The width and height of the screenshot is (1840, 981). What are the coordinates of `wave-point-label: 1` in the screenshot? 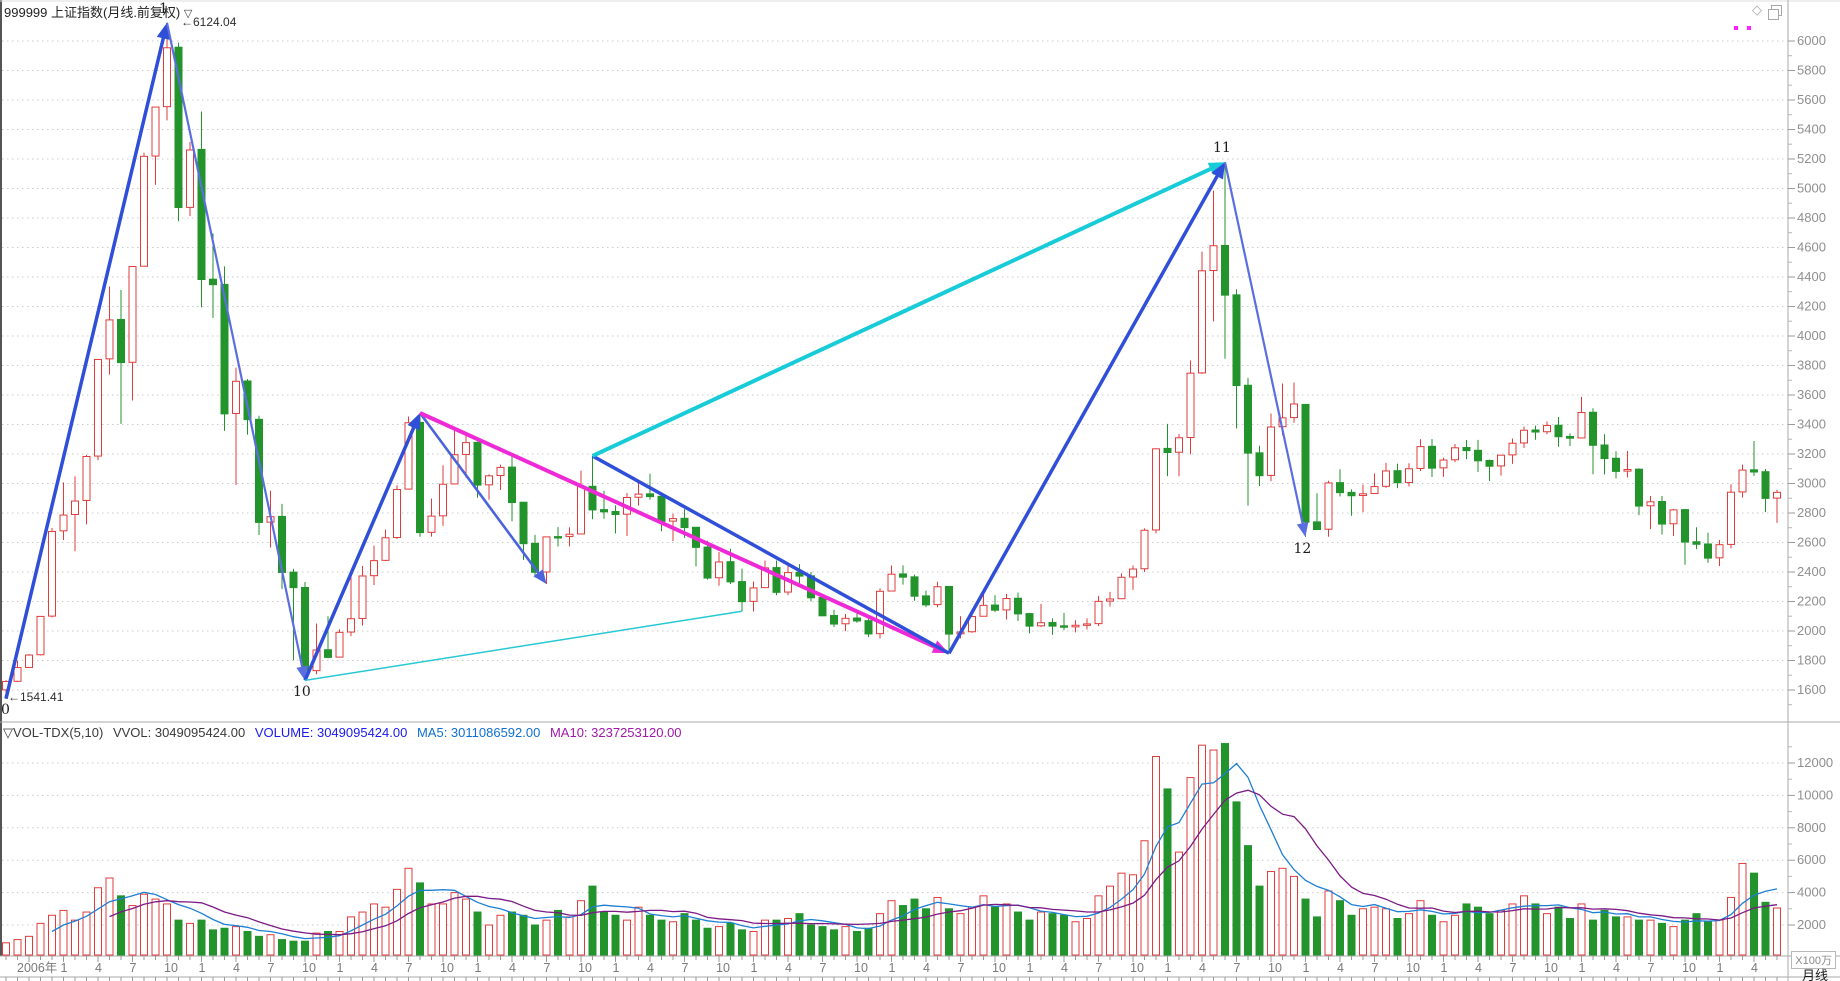 It's located at (163, 8).